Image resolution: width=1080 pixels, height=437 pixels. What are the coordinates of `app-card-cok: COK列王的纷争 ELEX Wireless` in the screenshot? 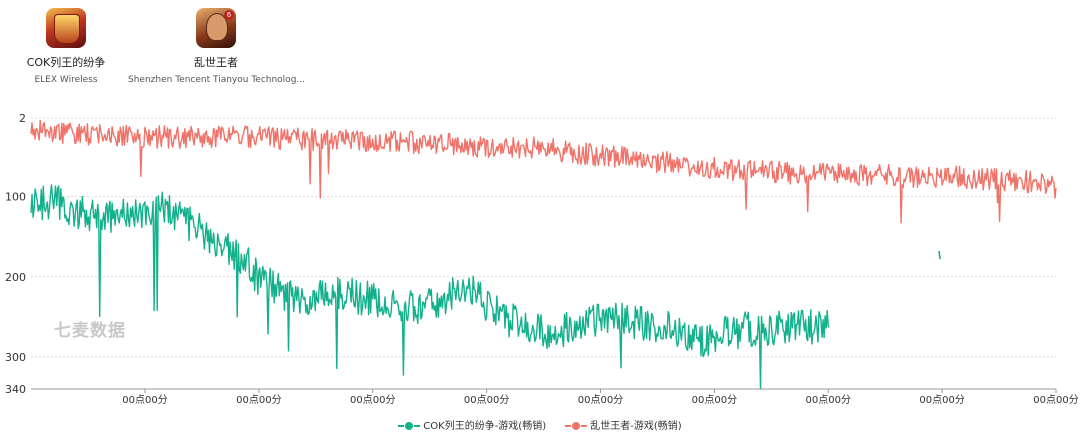 It's located at (66, 46).